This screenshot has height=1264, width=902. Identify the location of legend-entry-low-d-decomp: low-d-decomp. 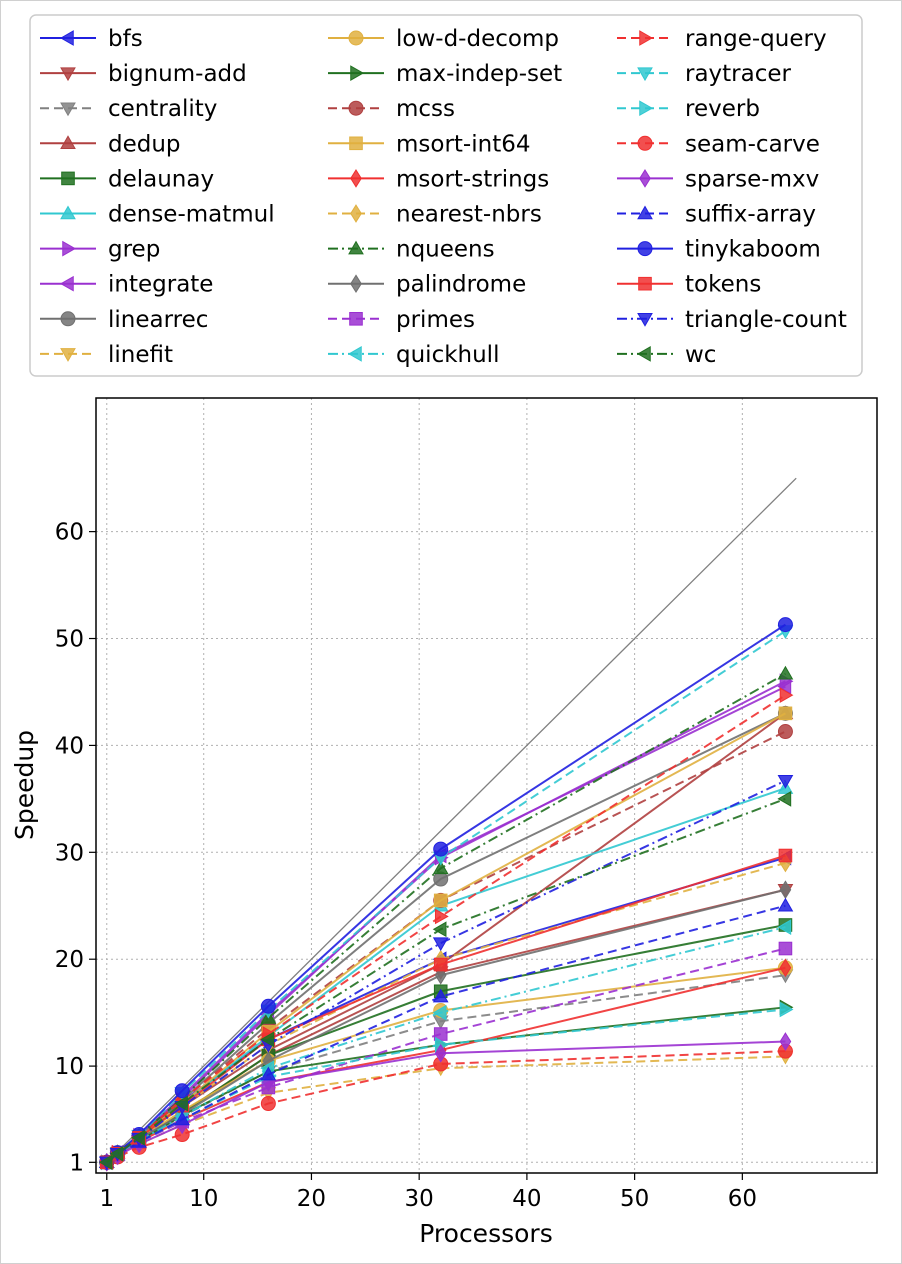
(443, 39).